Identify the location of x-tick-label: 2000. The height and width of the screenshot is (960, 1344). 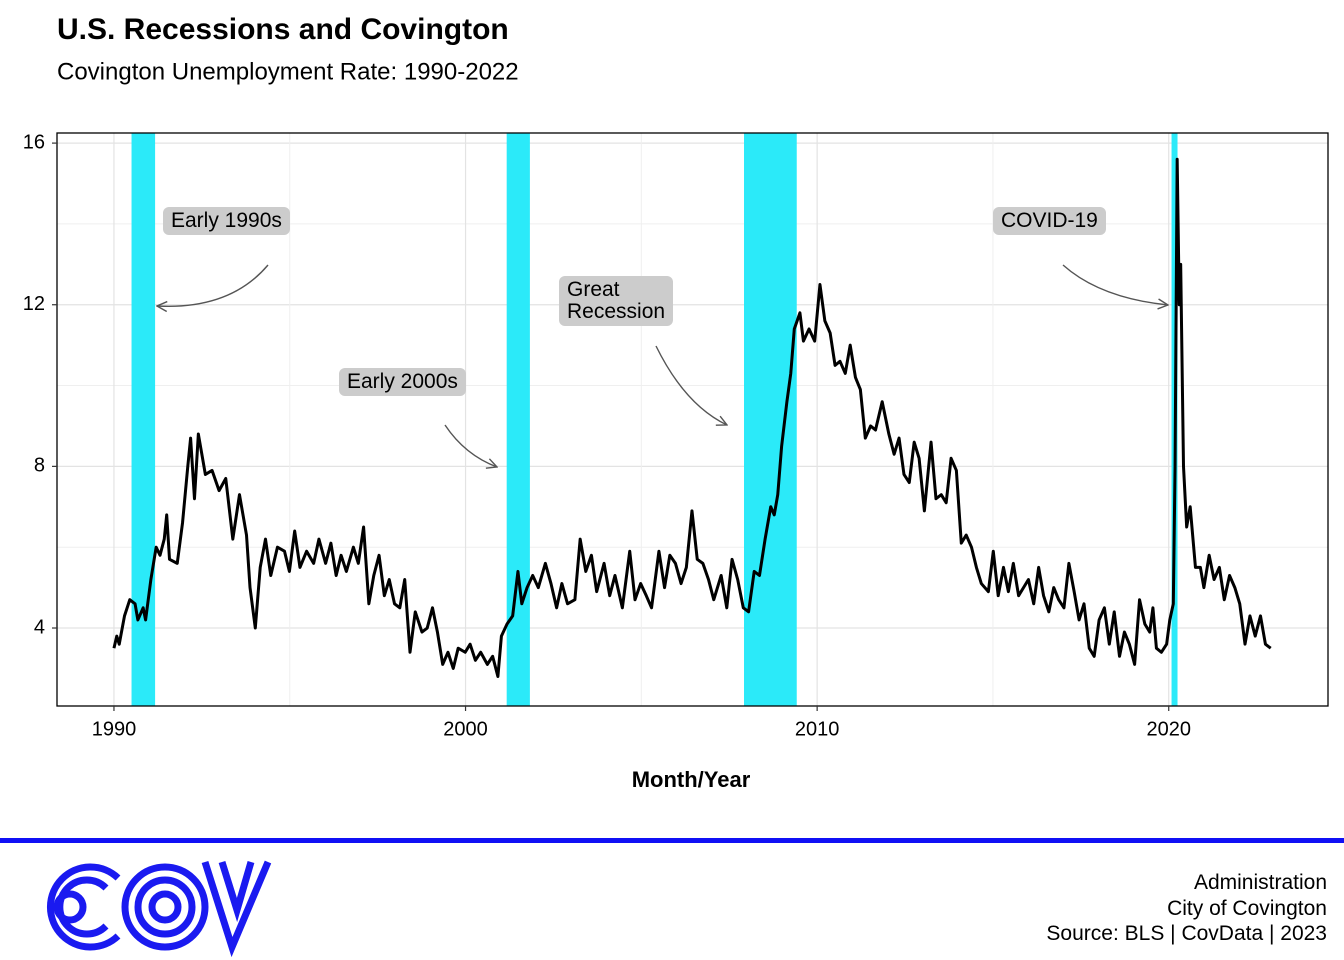
(465, 729).